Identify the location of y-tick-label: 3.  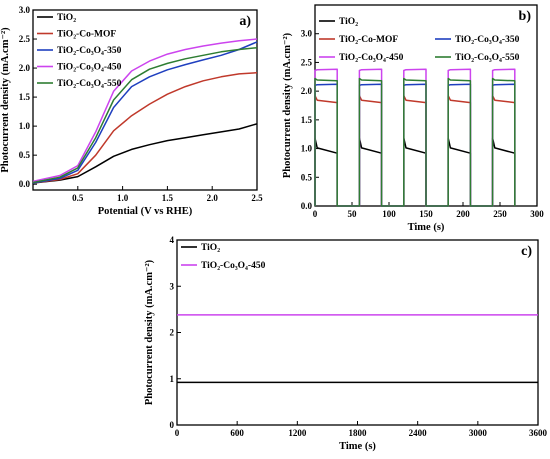
(172, 286).